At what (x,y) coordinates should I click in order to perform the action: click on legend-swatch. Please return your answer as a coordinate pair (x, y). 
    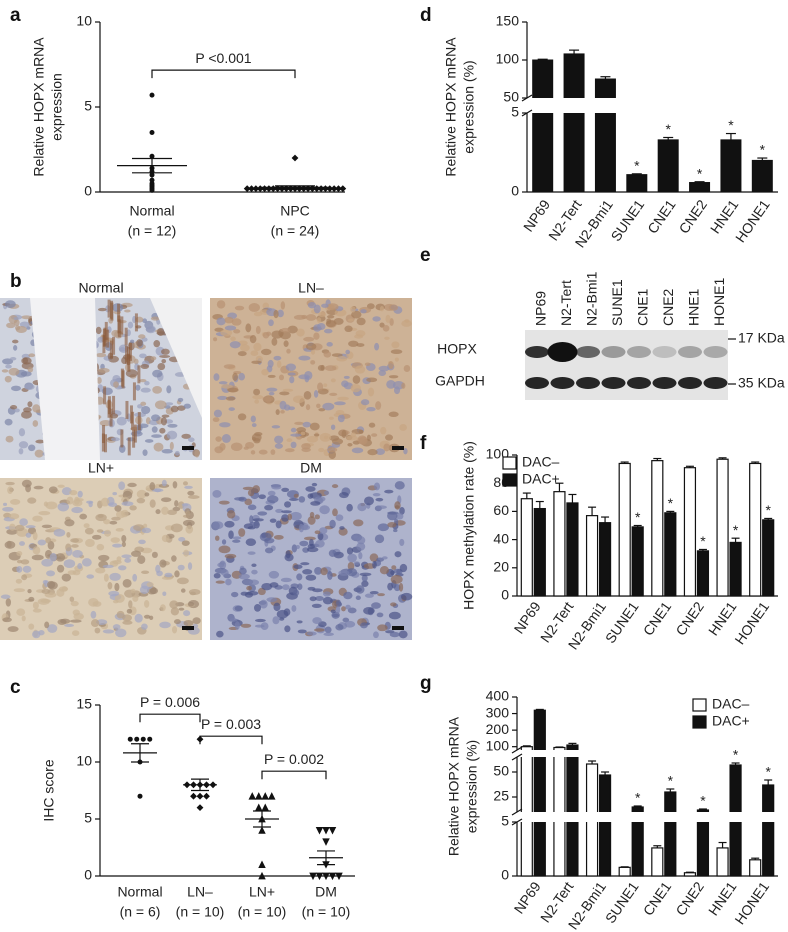
    Looking at the image, I should click on (509, 463).